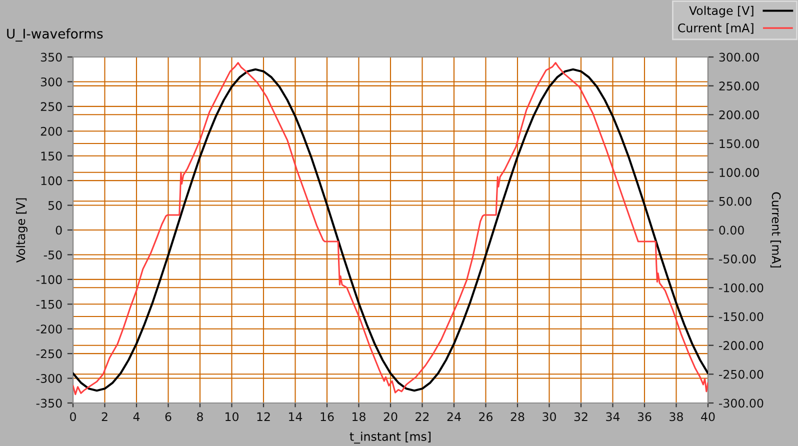 The height and width of the screenshot is (446, 798). I want to click on x-tick-label: 16, so click(327, 417).